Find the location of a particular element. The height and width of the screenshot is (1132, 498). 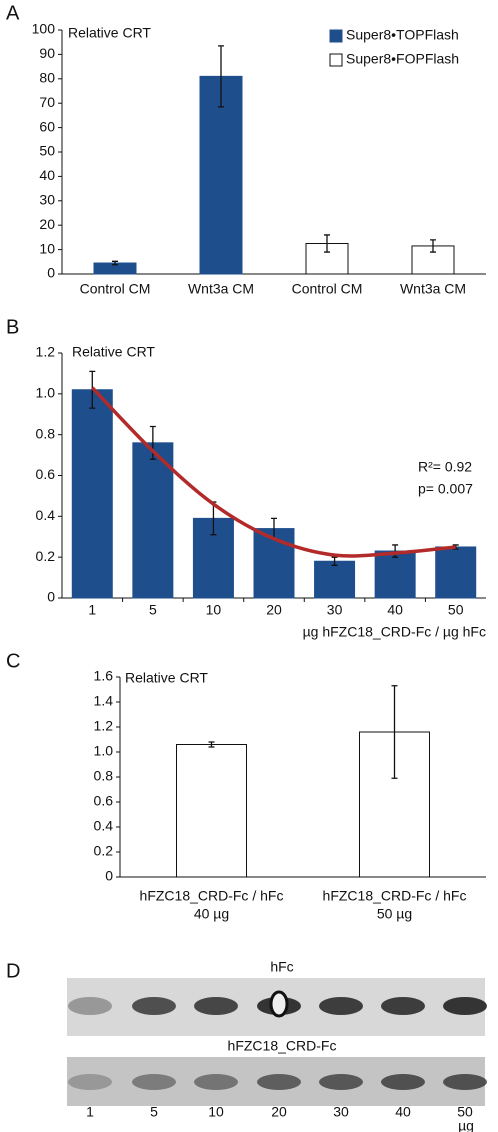

lane-label: 5 is located at coordinates (154, 1112).